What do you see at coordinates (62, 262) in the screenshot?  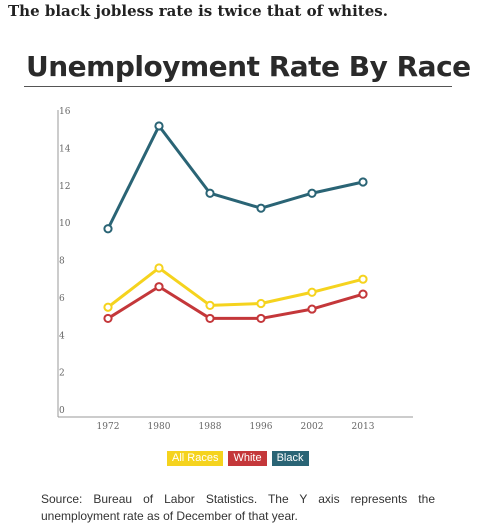 I see `y-tick-label: 8` at bounding box center [62, 262].